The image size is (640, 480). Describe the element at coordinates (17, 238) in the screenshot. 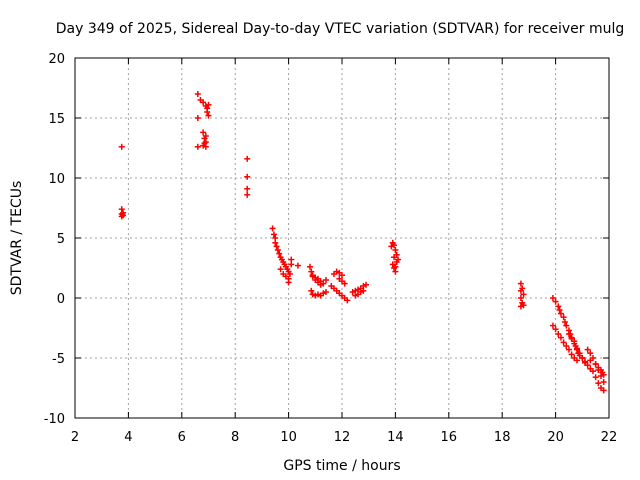

I see `y-axis-label: SDTVAR / TECUs` at that location.